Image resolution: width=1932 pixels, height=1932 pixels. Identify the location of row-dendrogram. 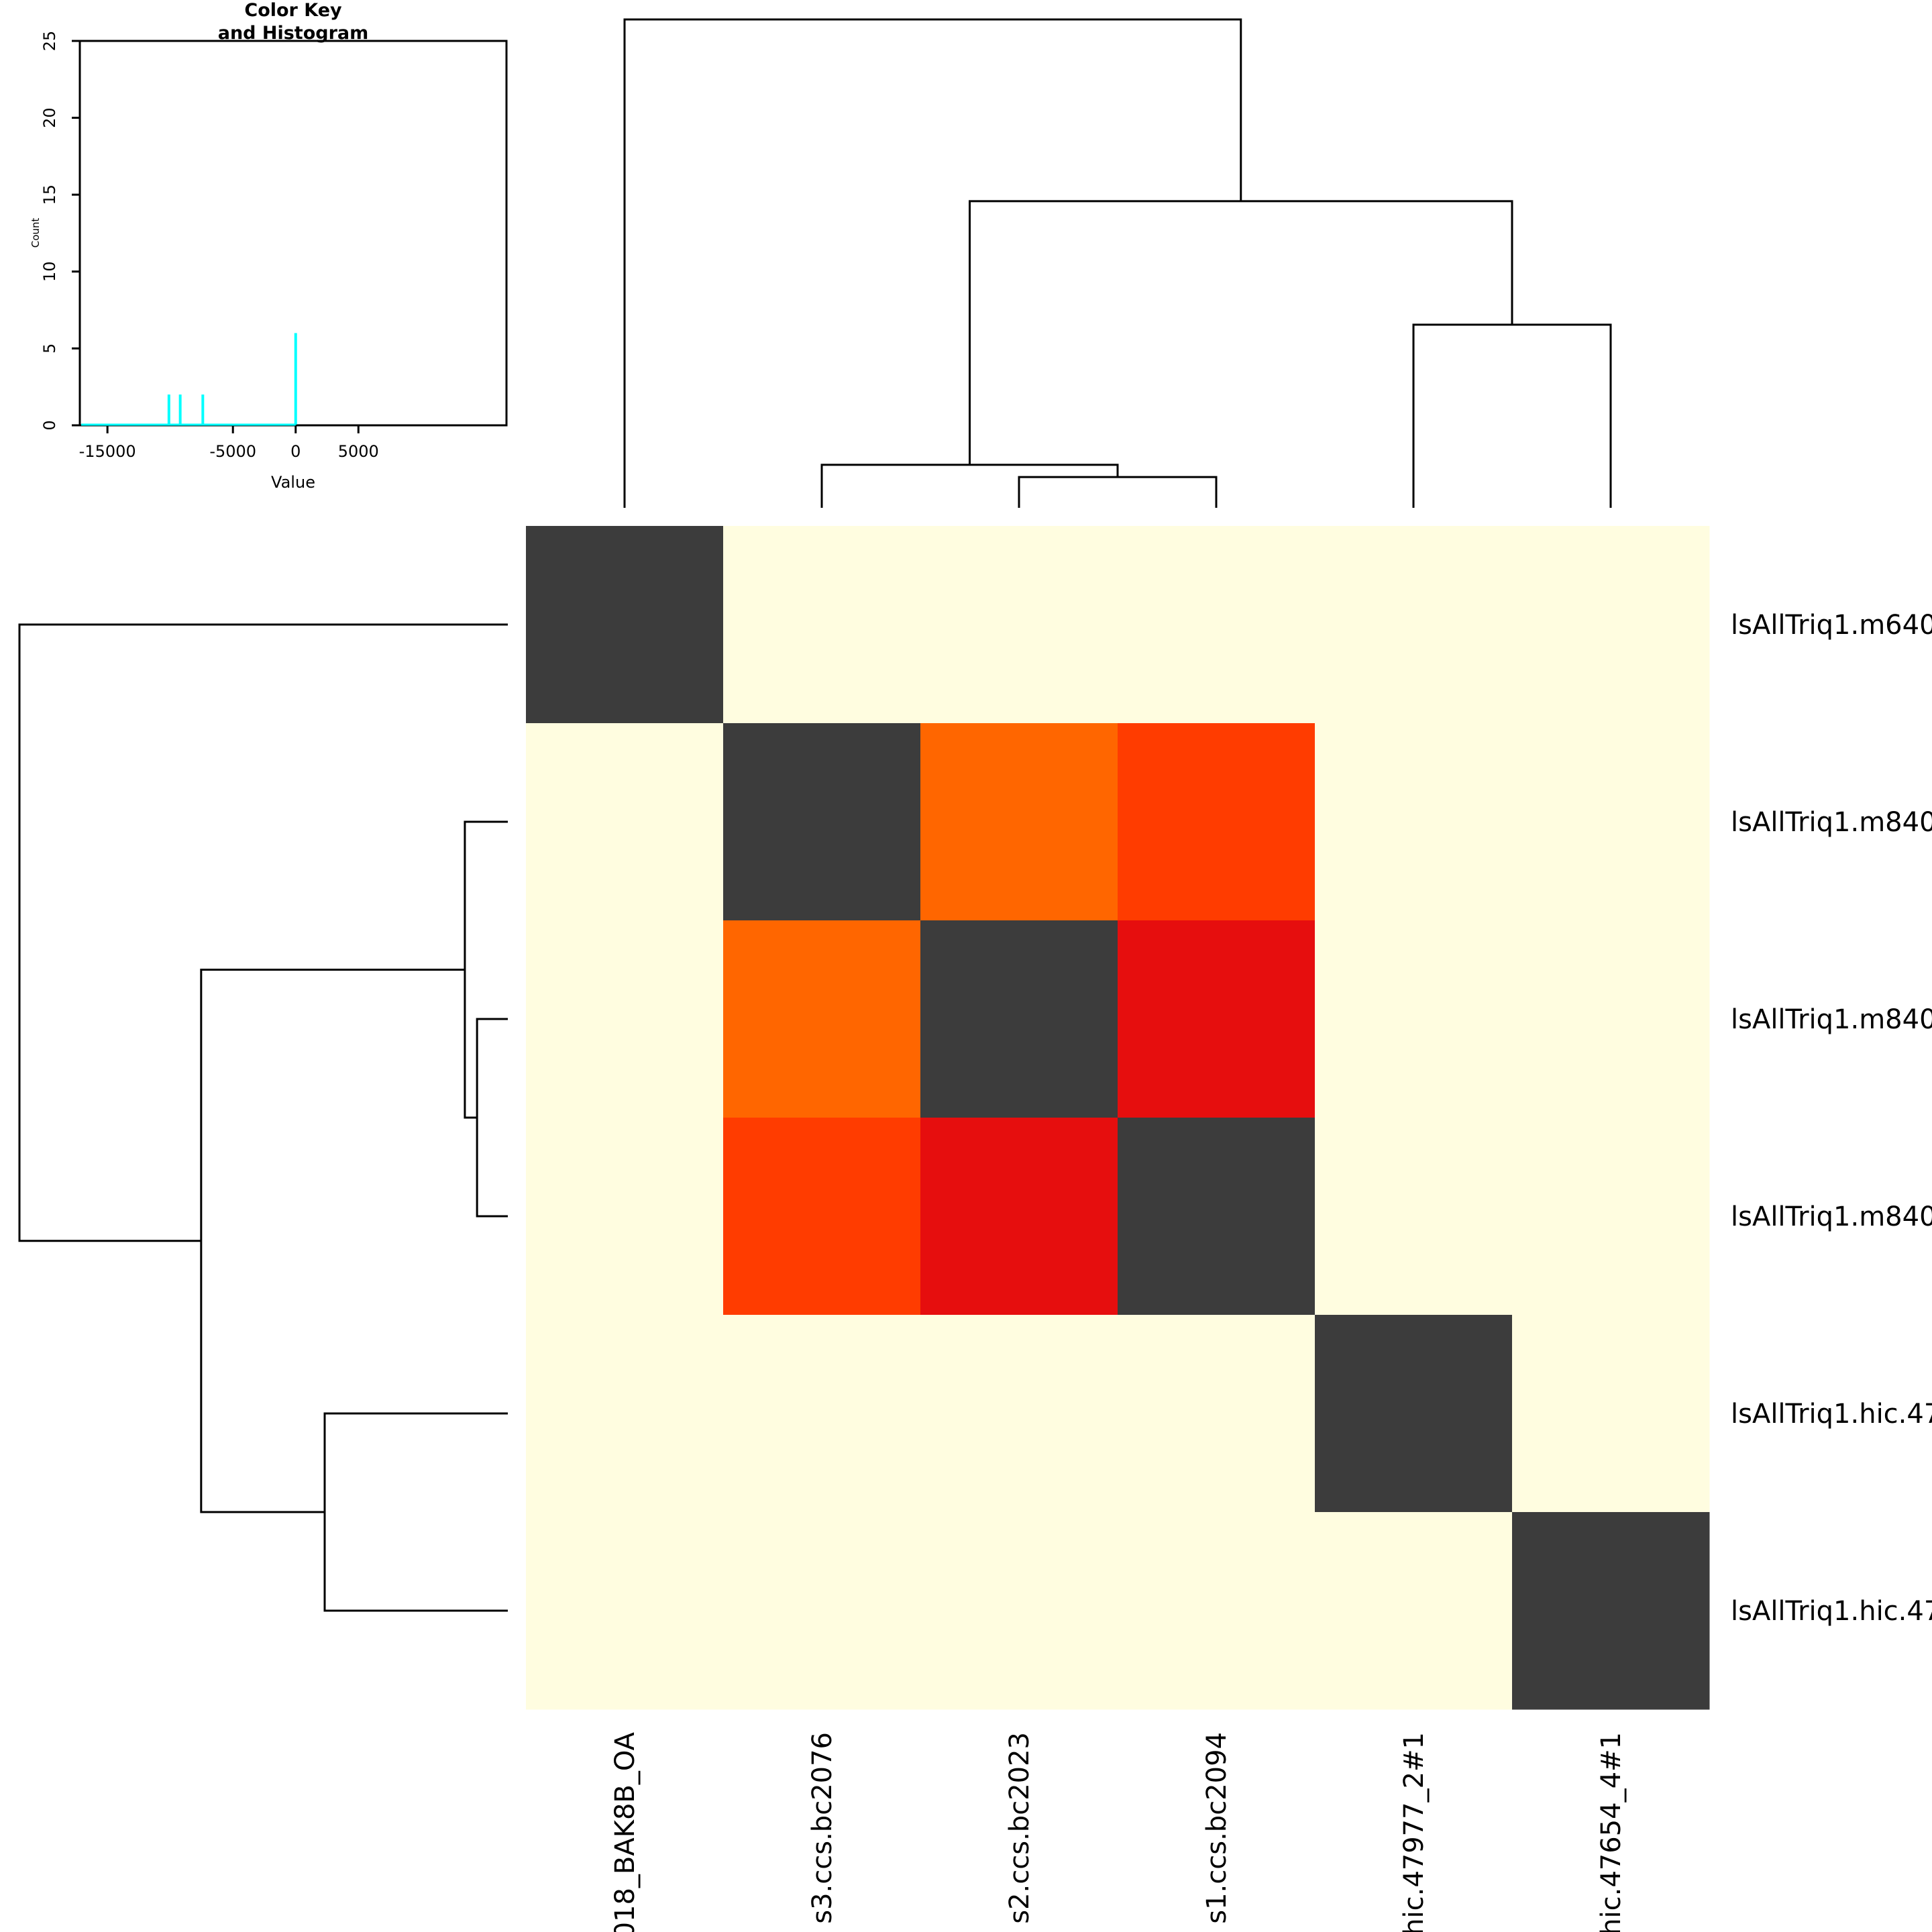
(263, 1117).